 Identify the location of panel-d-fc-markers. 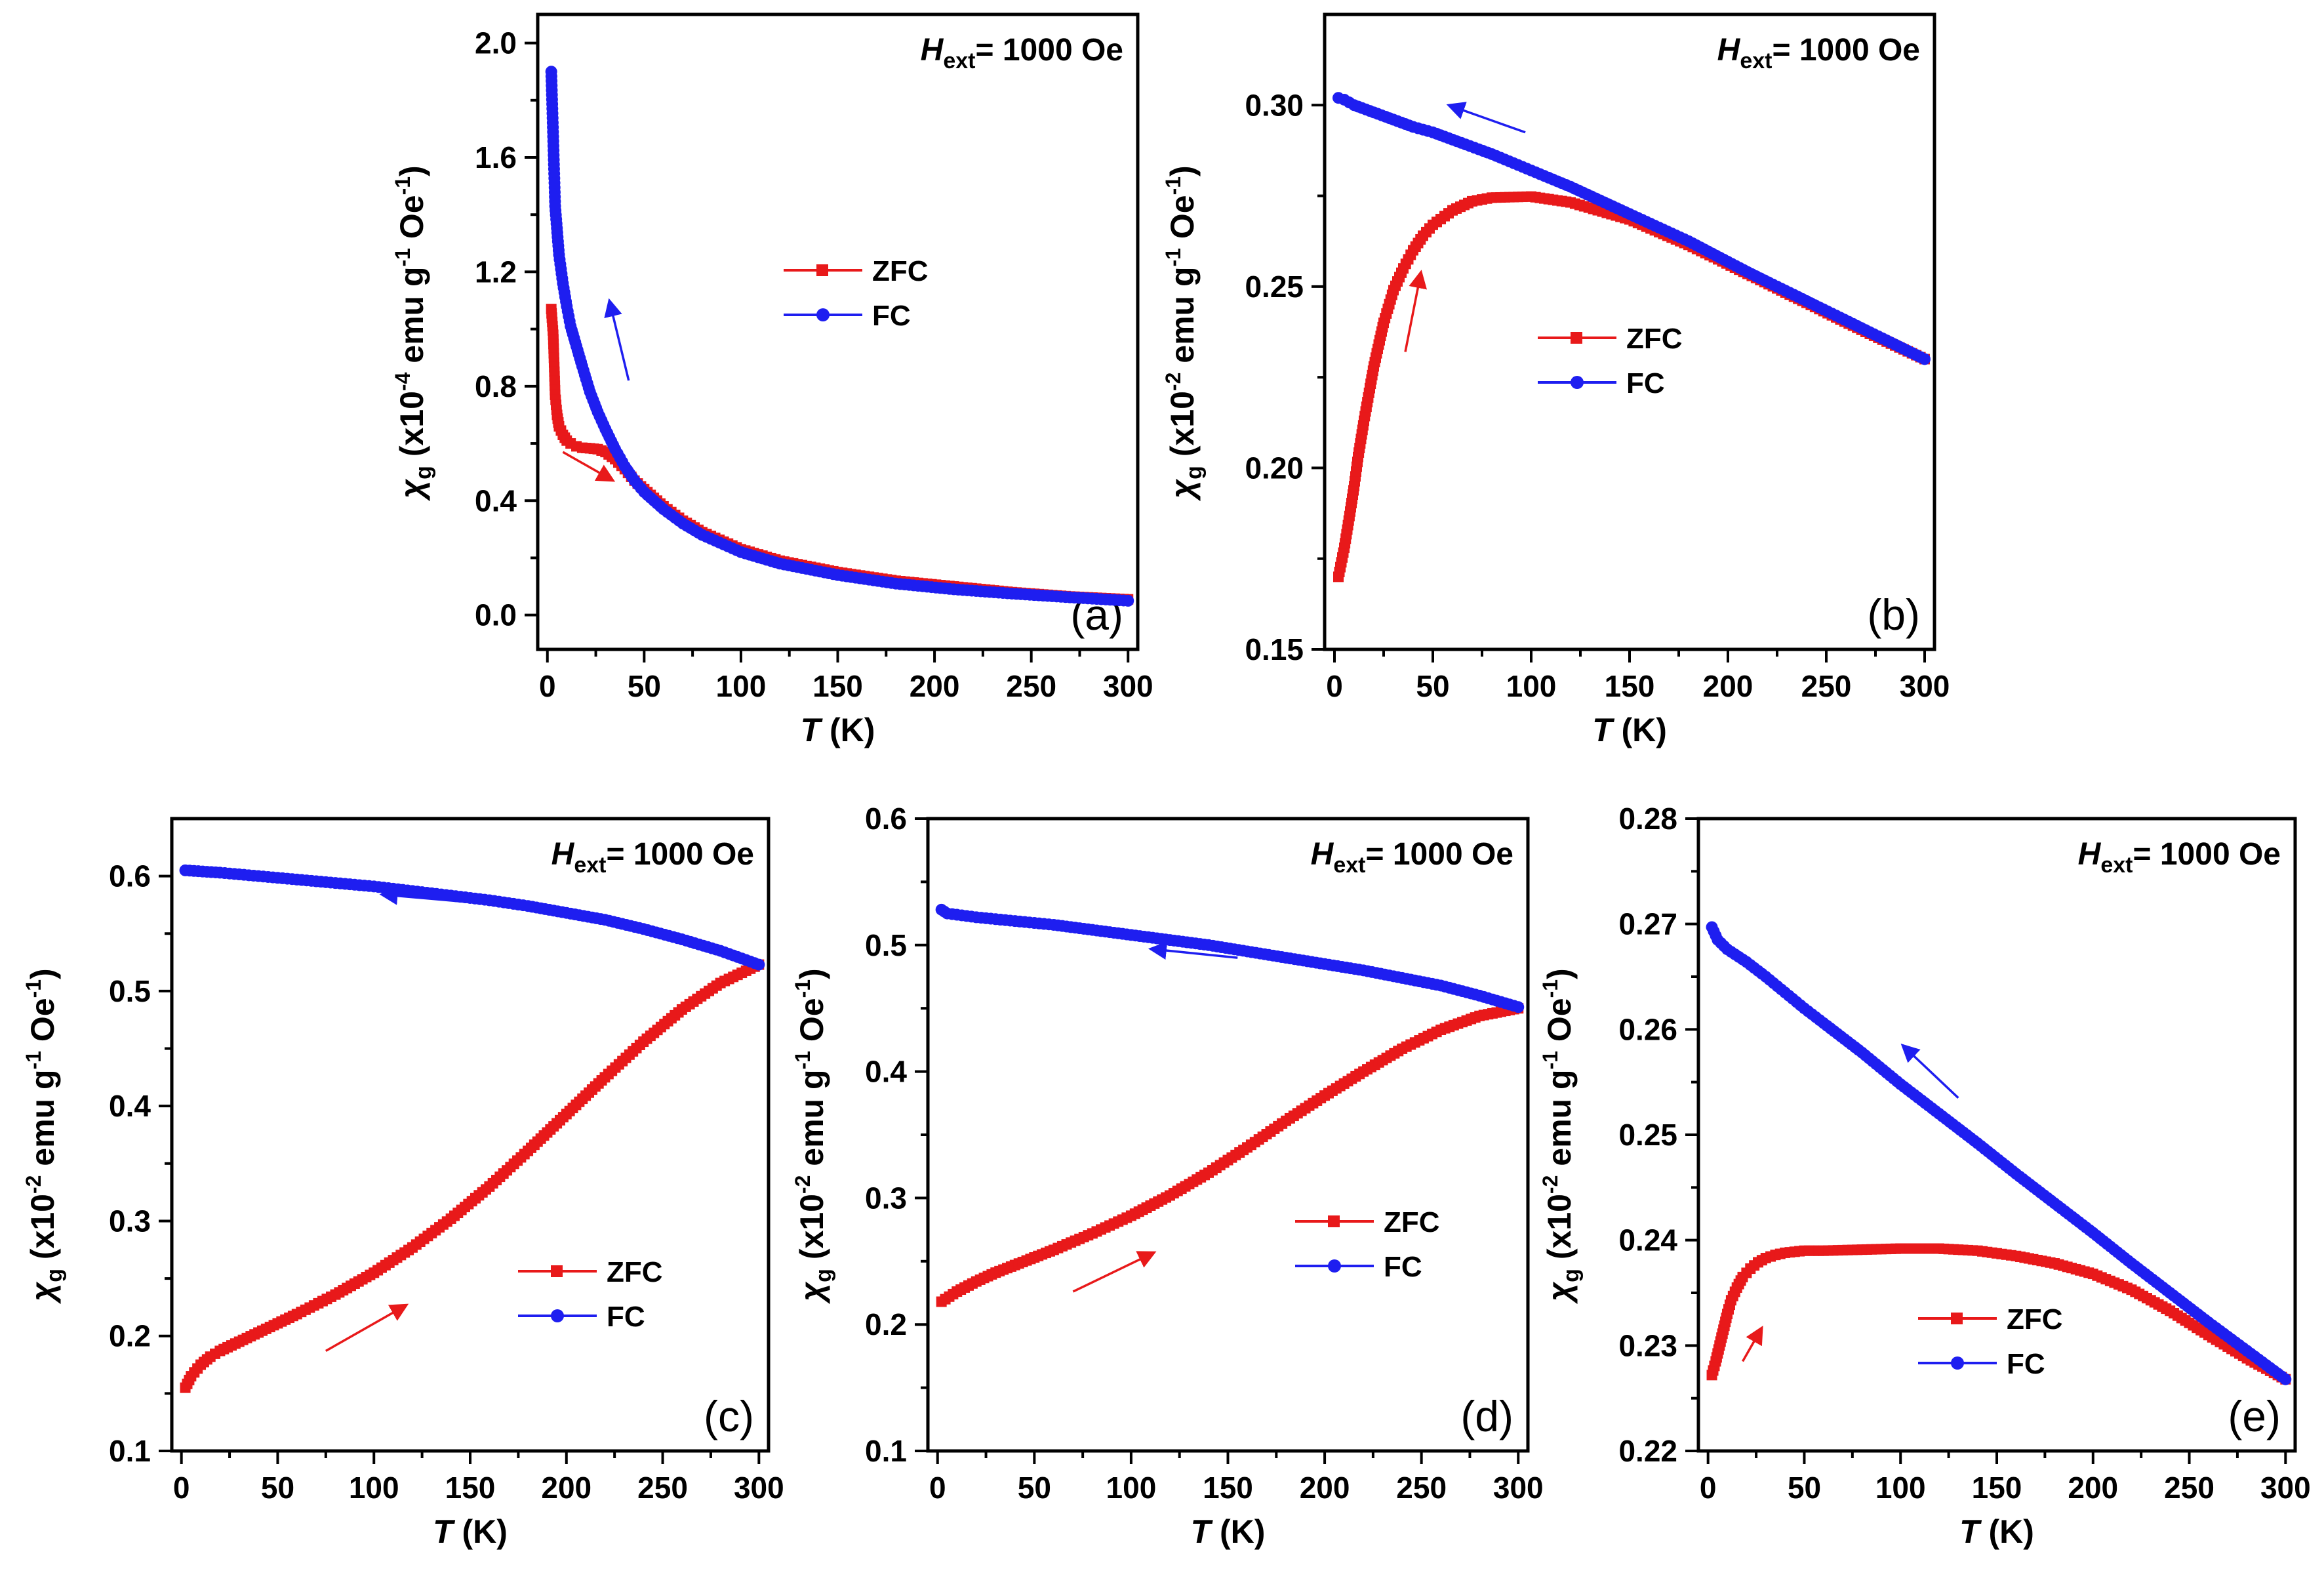
(1230, 958).